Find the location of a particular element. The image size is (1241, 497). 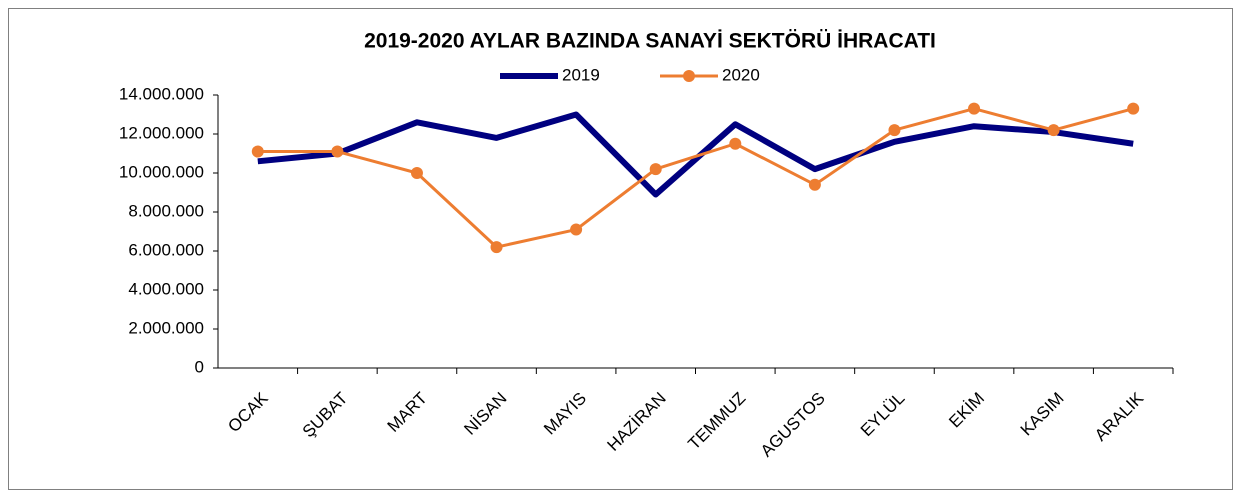

y-tick-label: 14.000.000 is located at coordinates (161, 93).